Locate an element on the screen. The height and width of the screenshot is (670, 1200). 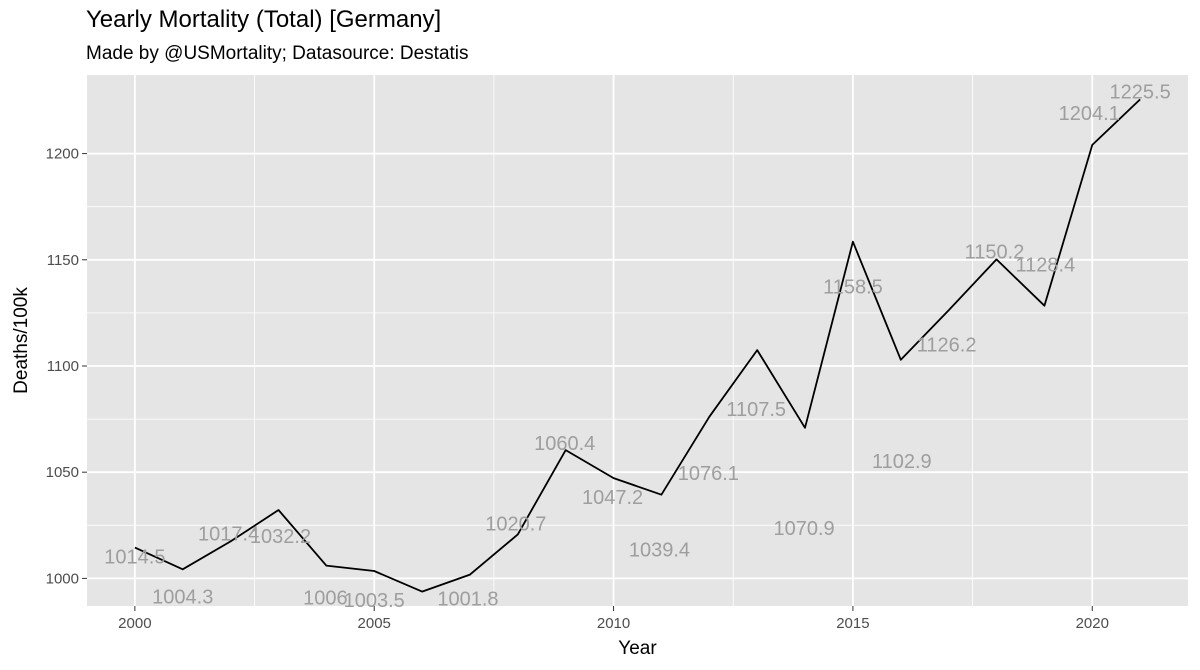
y-tick-label: 1100 is located at coordinates (63, 366).